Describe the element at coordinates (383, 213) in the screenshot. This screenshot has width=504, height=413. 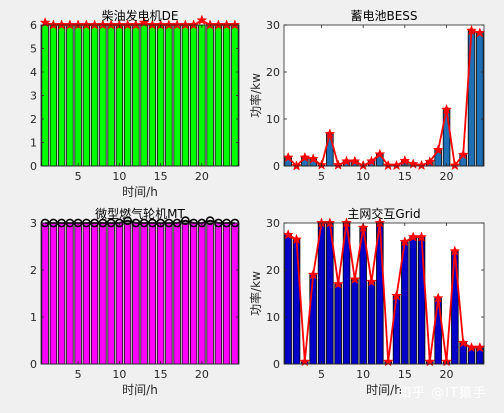
I see `chart-title: 主网交互Grid` at that location.